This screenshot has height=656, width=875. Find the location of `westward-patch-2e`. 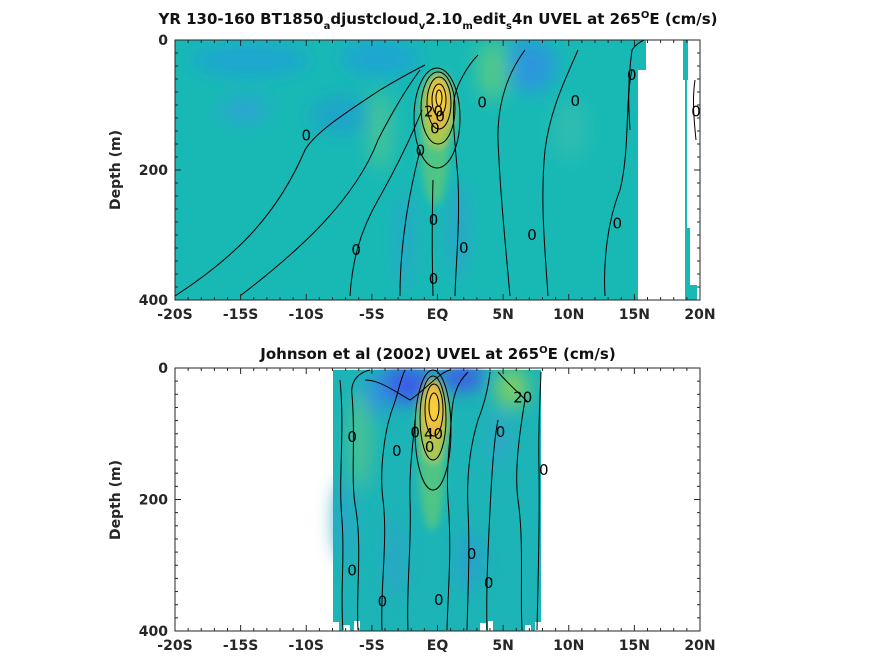

westward-patch-2e is located at coordinates (470, 560).